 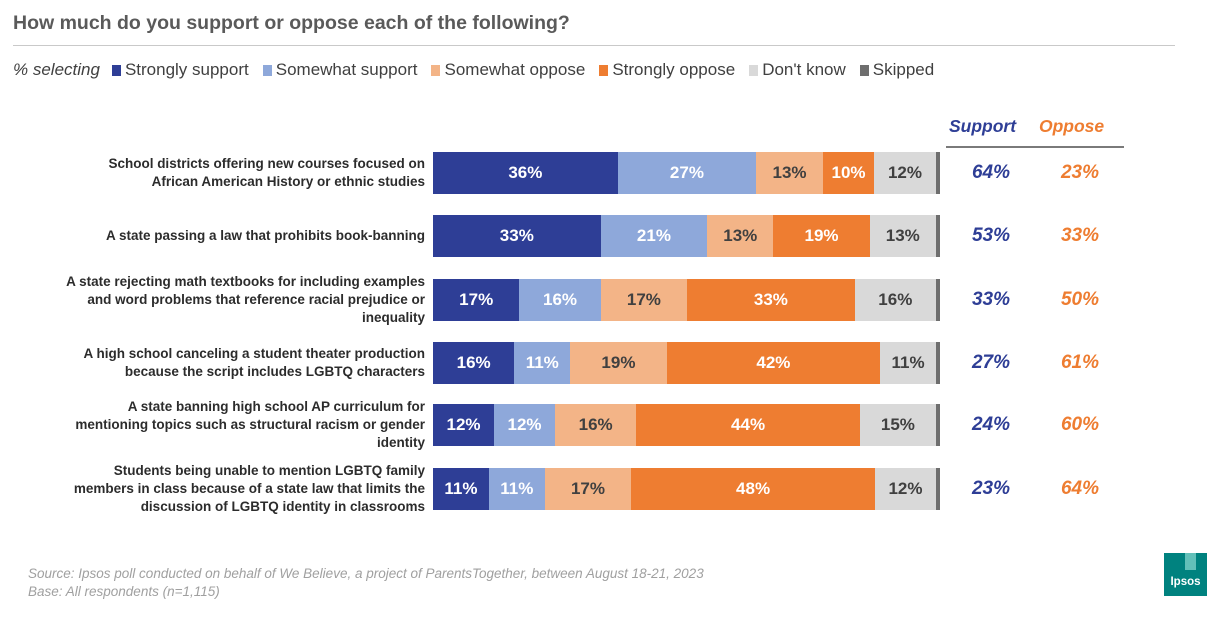 I want to click on bar-row: 36% 27% 13% 10% 12%, so click(x=686, y=173).